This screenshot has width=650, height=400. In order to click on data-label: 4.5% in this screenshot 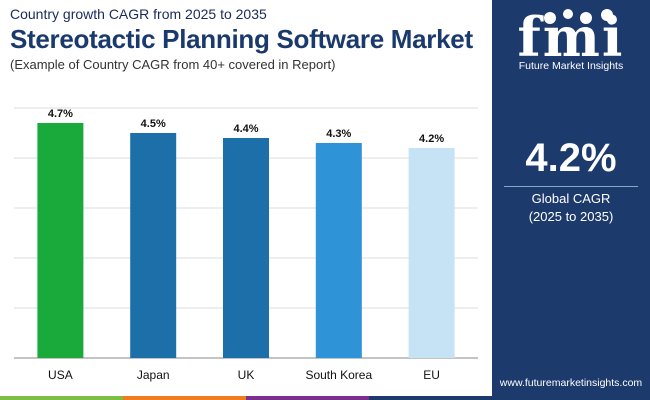, I will do `click(153, 124)`.